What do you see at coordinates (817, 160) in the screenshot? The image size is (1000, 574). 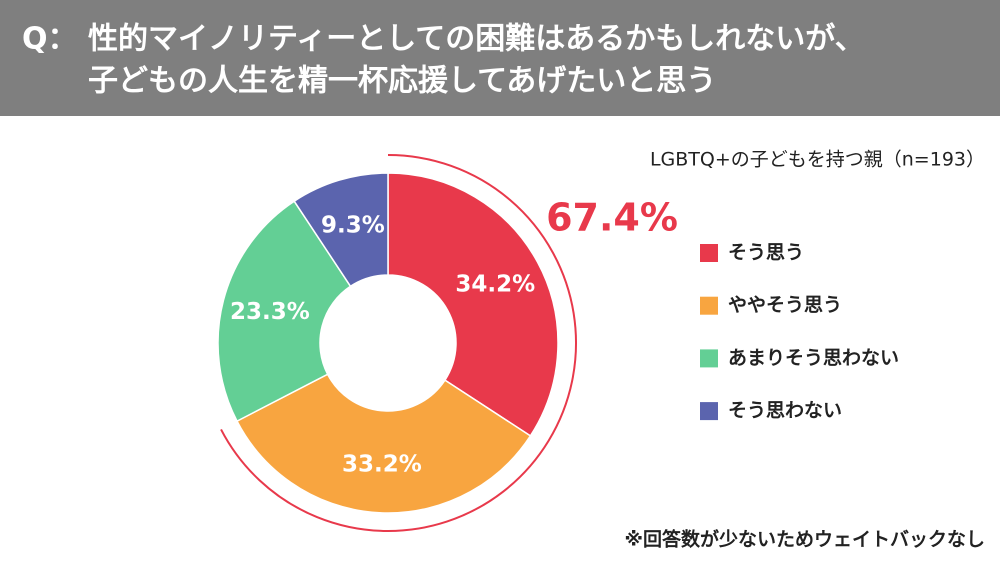 I see `subtitle: LGBTQ+の子どもを持つ親（n=193）` at bounding box center [817, 160].